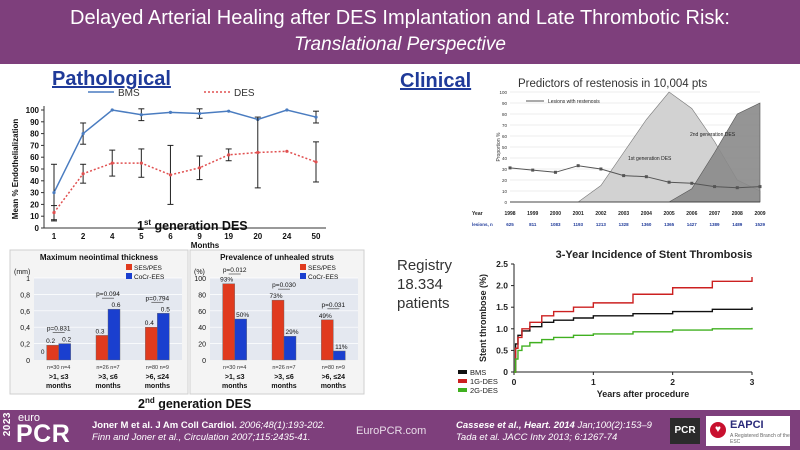 Image resolution: width=800 pixels, height=450 pixels. What do you see at coordinates (555, 224) in the screenshot?
I see `lesion-count: 1083` at bounding box center [555, 224].